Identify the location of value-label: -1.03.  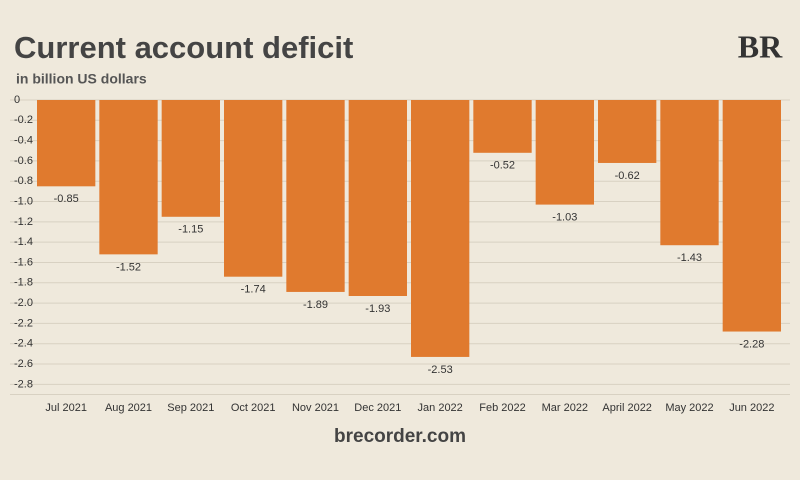
(564, 218).